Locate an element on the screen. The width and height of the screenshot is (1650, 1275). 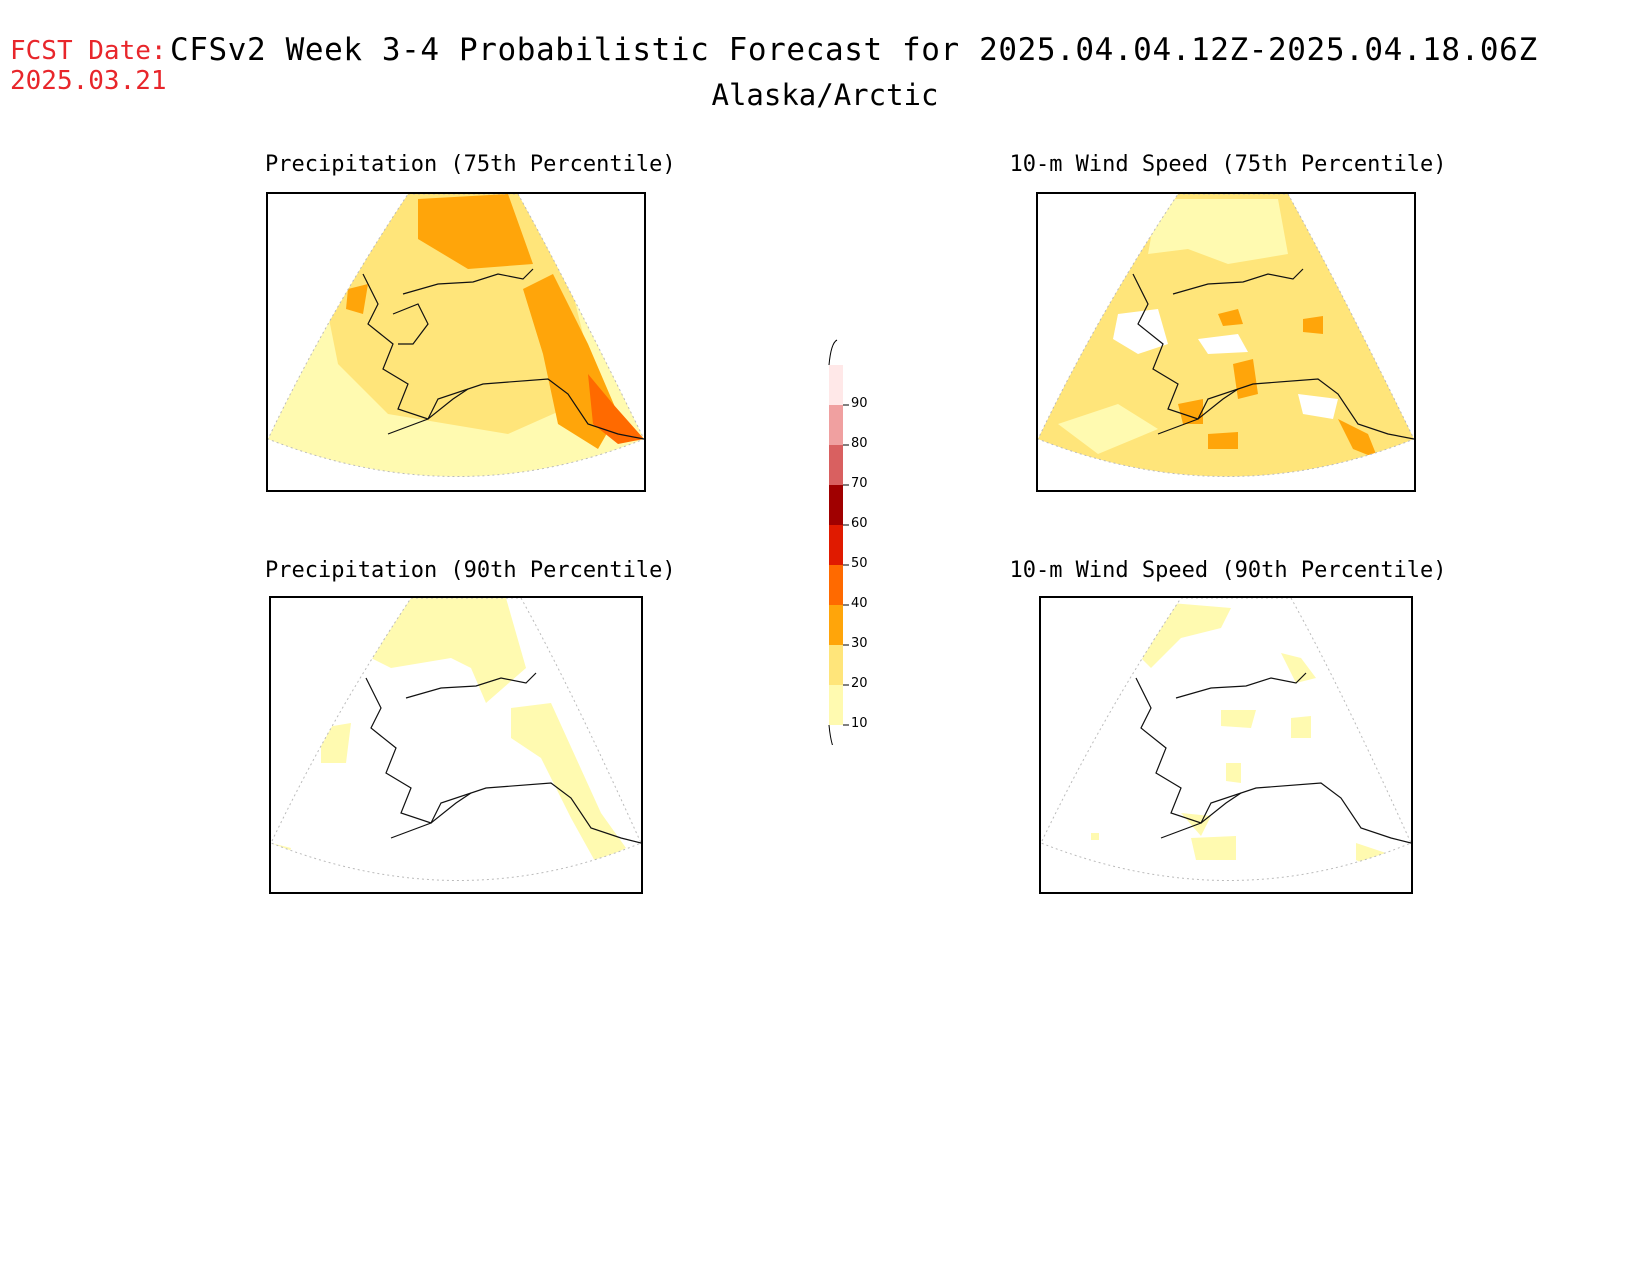
colorbar-label-60: 60 is located at coordinates (859, 523).